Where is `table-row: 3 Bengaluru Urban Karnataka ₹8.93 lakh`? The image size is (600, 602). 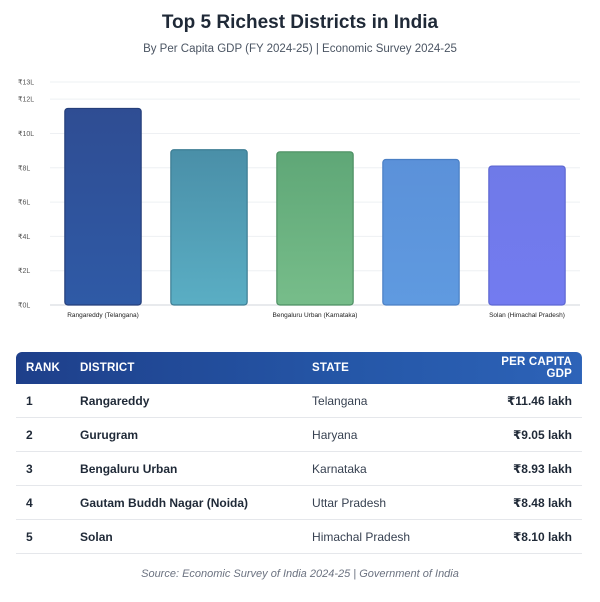
table-row: 3 Bengaluru Urban Karnataka ₹8.93 lakh is located at coordinates (299, 468).